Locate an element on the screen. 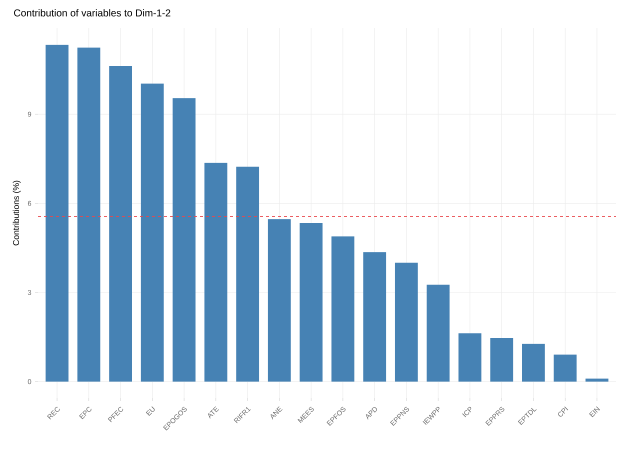  y-axis-title: Contributions (%) is located at coordinates (16, 213).